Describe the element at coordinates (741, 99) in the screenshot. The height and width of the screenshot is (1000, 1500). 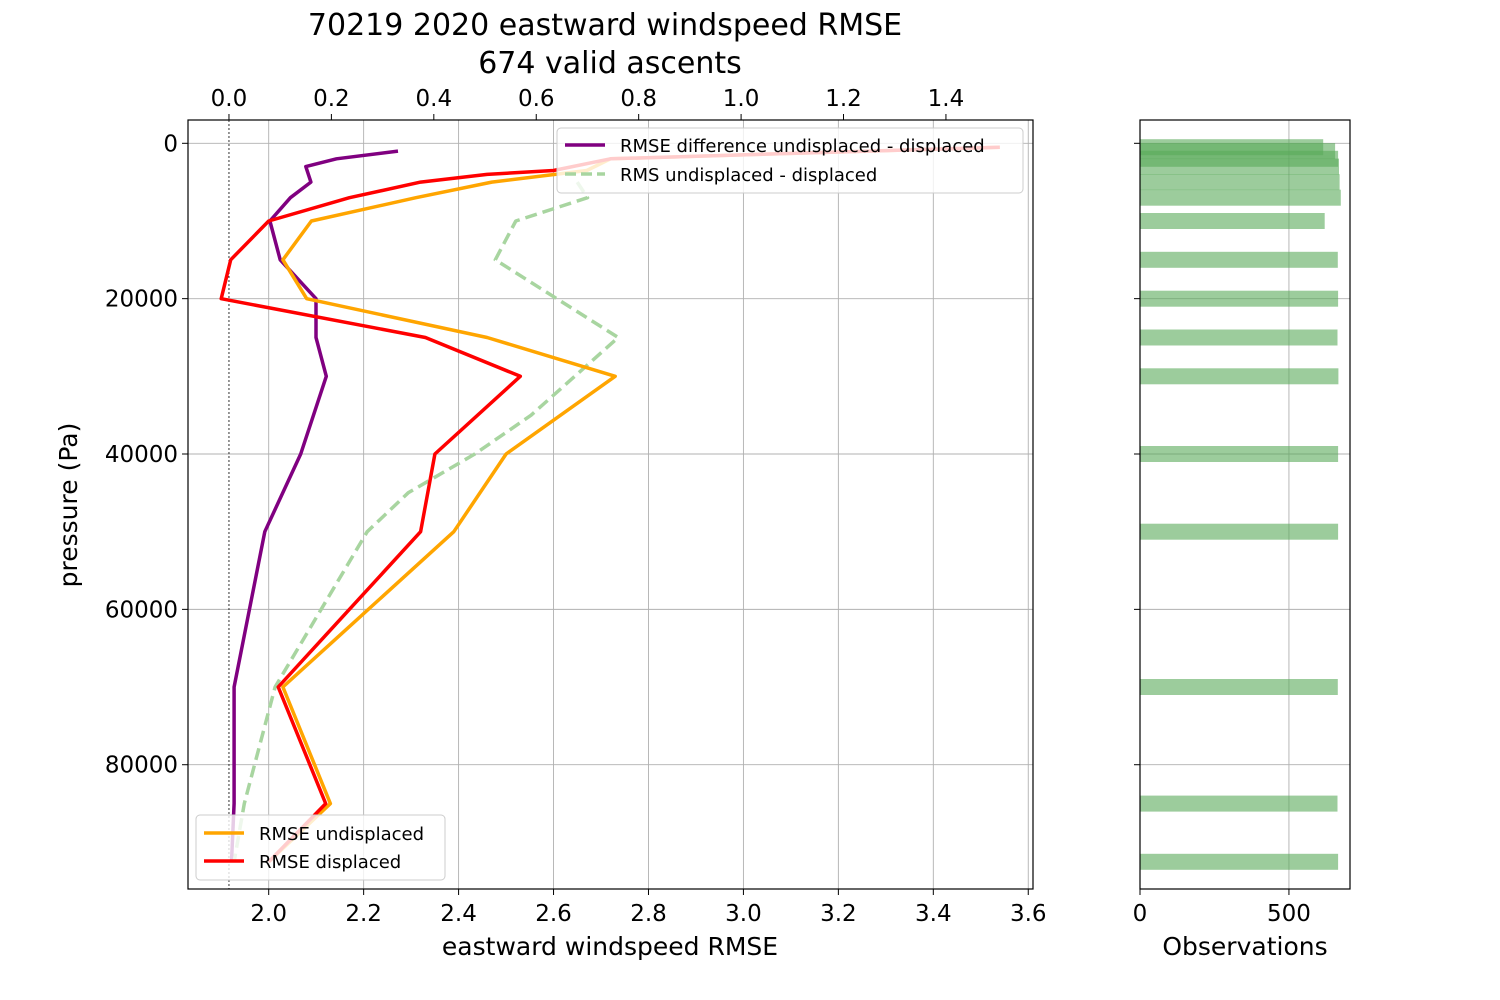
I see `x-top-tick-label: 1.0` at that location.